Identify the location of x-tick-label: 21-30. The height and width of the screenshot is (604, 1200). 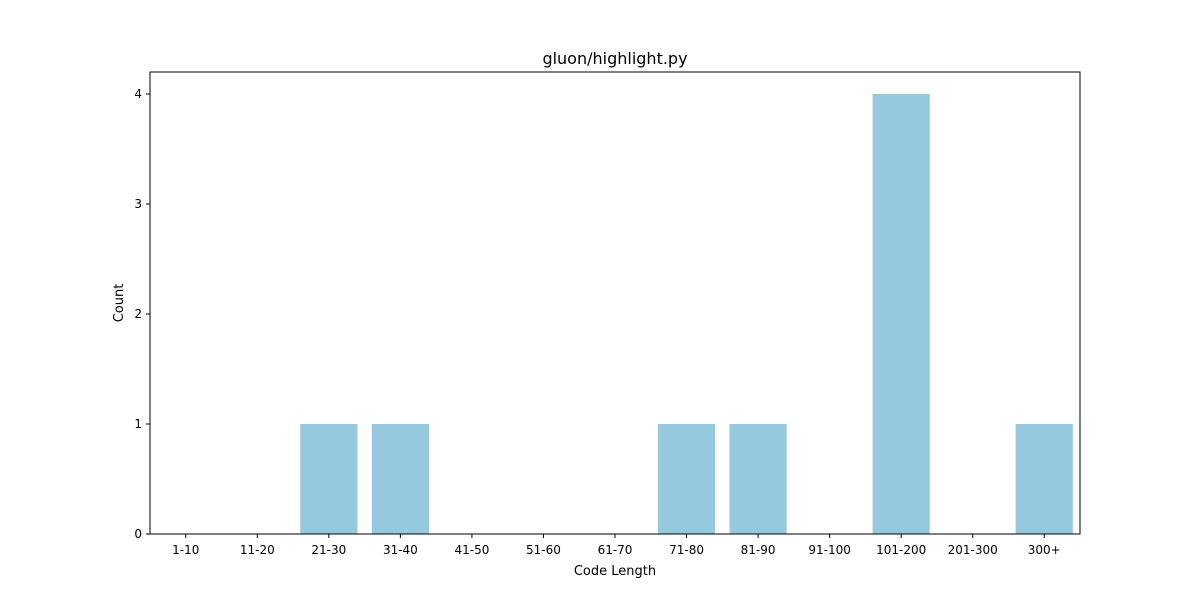
(328, 550).